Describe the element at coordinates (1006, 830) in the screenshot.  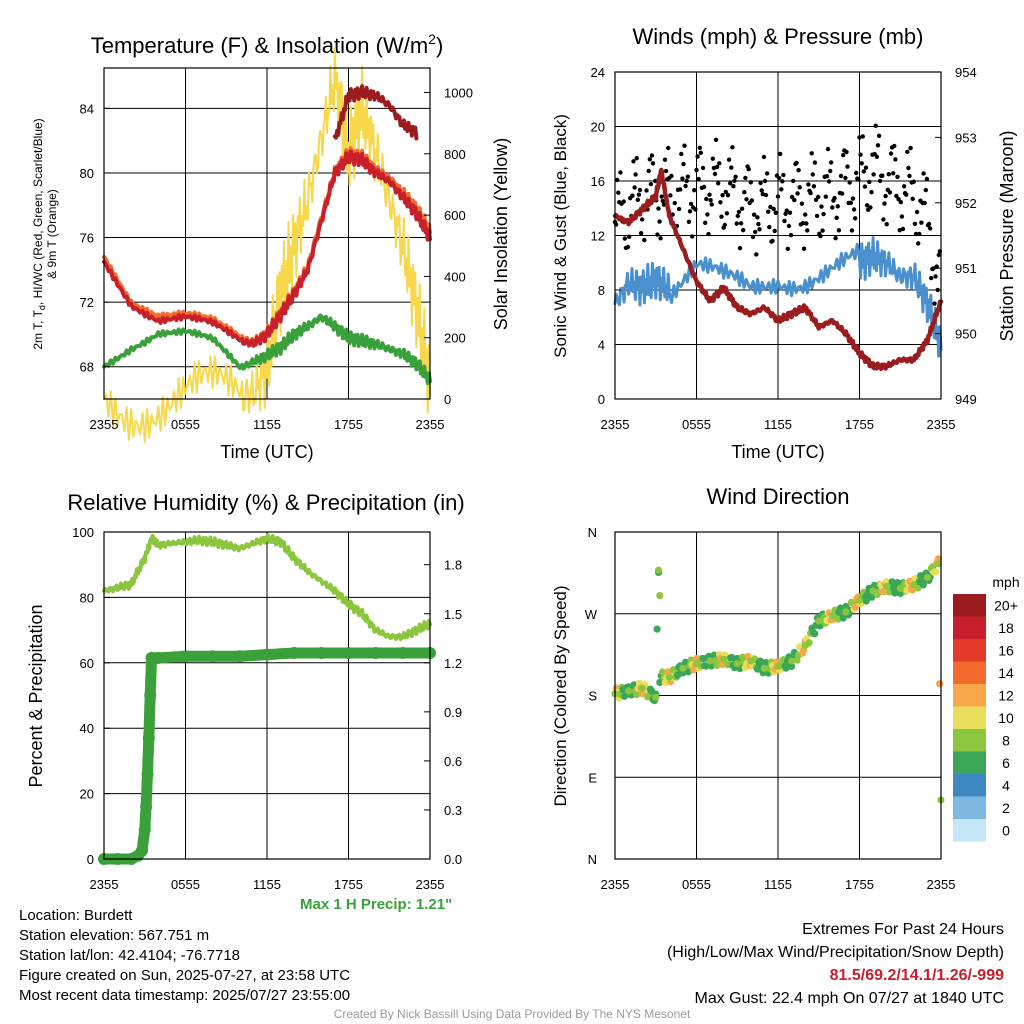
I see `legend-label: 0` at that location.